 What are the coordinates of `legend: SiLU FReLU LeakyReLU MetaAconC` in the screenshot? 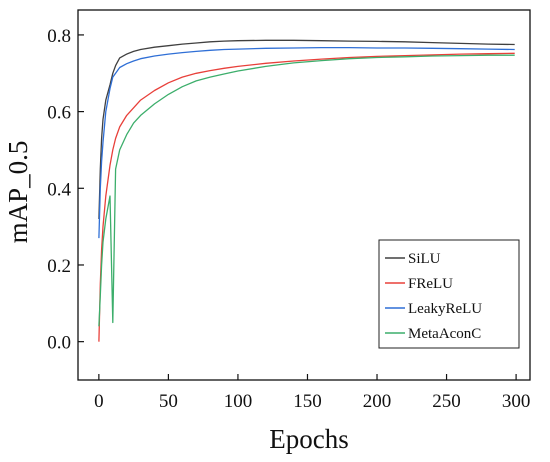 It's located at (449, 294).